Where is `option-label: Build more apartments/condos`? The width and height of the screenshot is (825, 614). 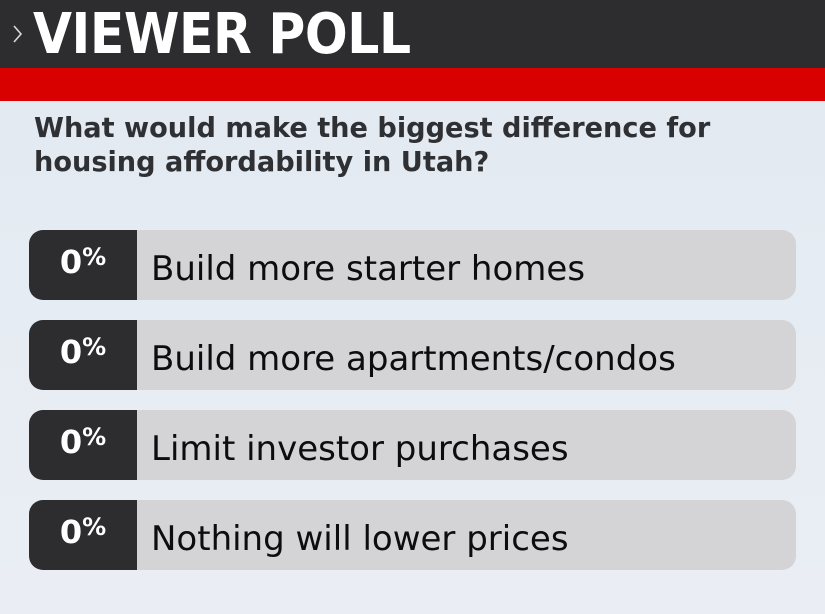 option-label: Build more apartments/condos is located at coordinates (413, 359).